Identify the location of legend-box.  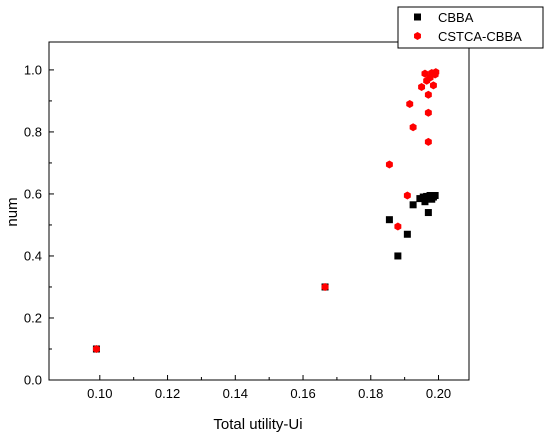
(470, 27).